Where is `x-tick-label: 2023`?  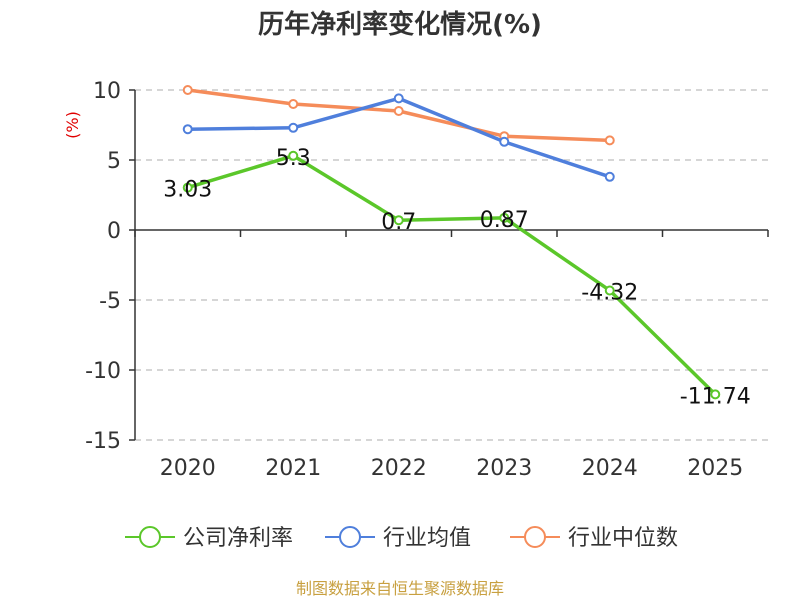 x-tick-label: 2023 is located at coordinates (504, 468).